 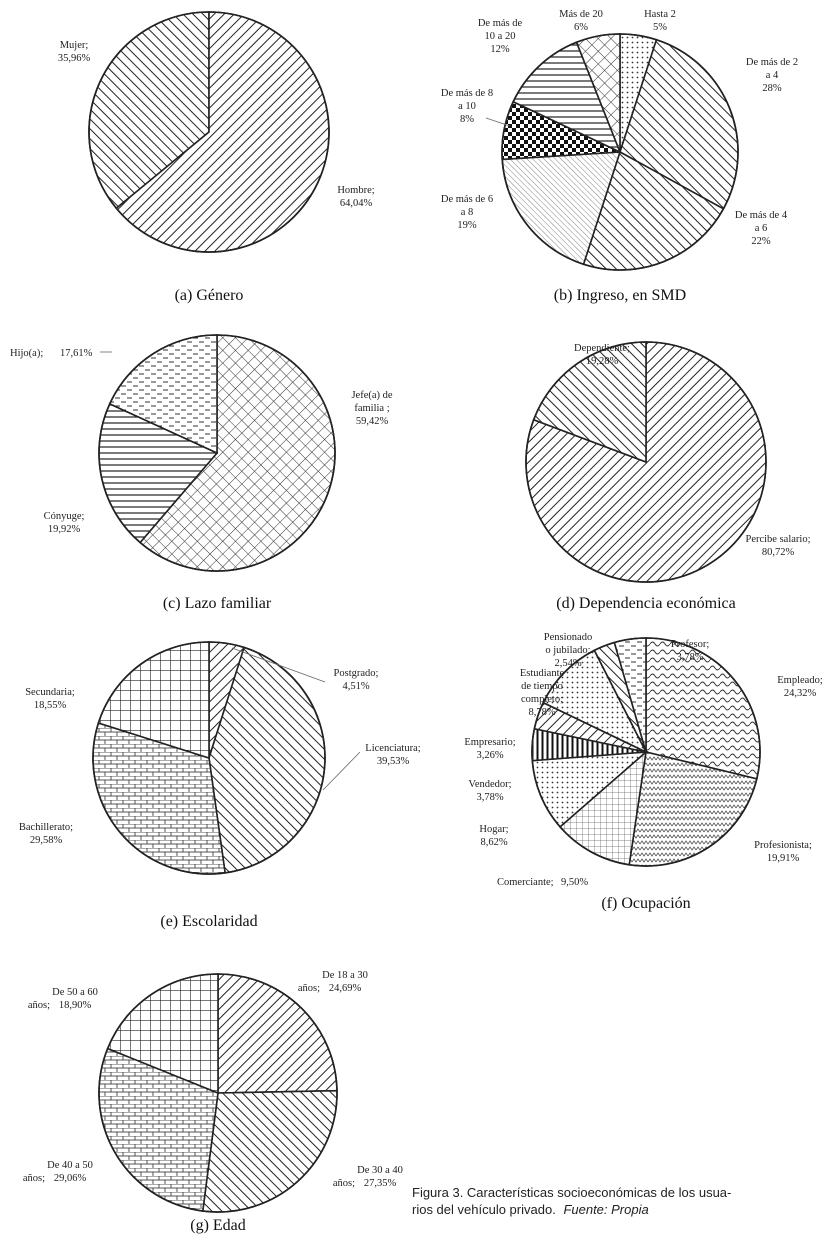 What do you see at coordinates (356, 673) in the screenshot?
I see `slice-label: Postgrado;` at bounding box center [356, 673].